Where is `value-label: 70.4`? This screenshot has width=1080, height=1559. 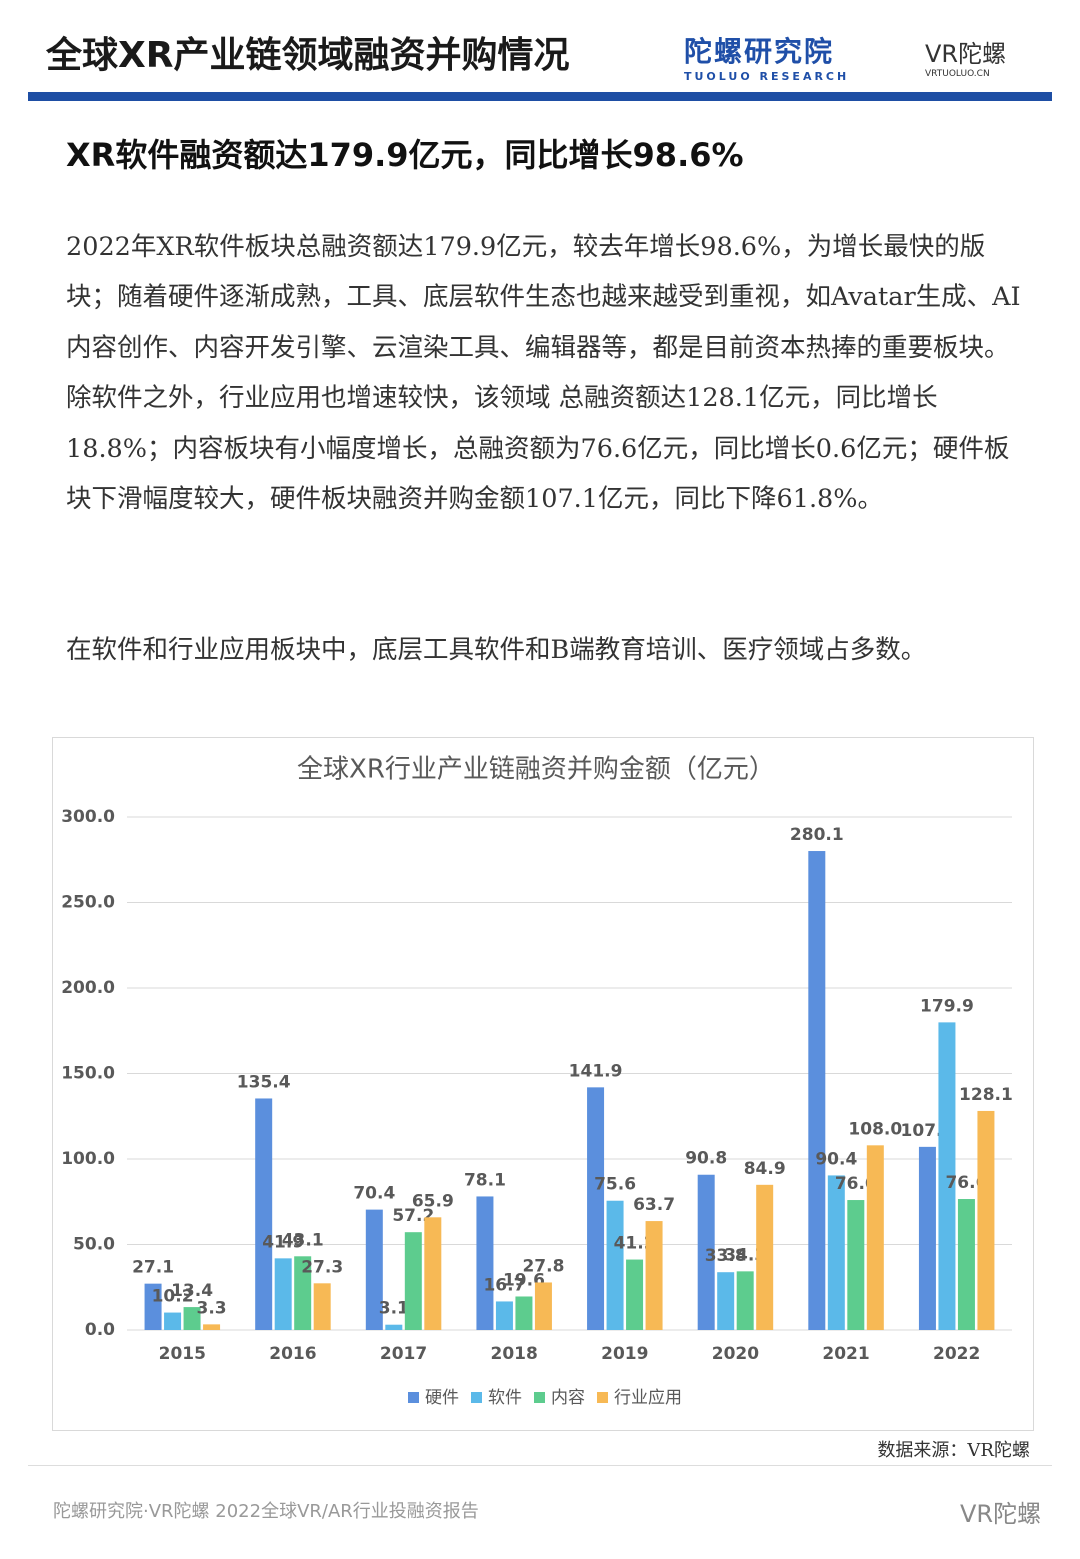 value-label: 70.4 is located at coordinates (374, 1194).